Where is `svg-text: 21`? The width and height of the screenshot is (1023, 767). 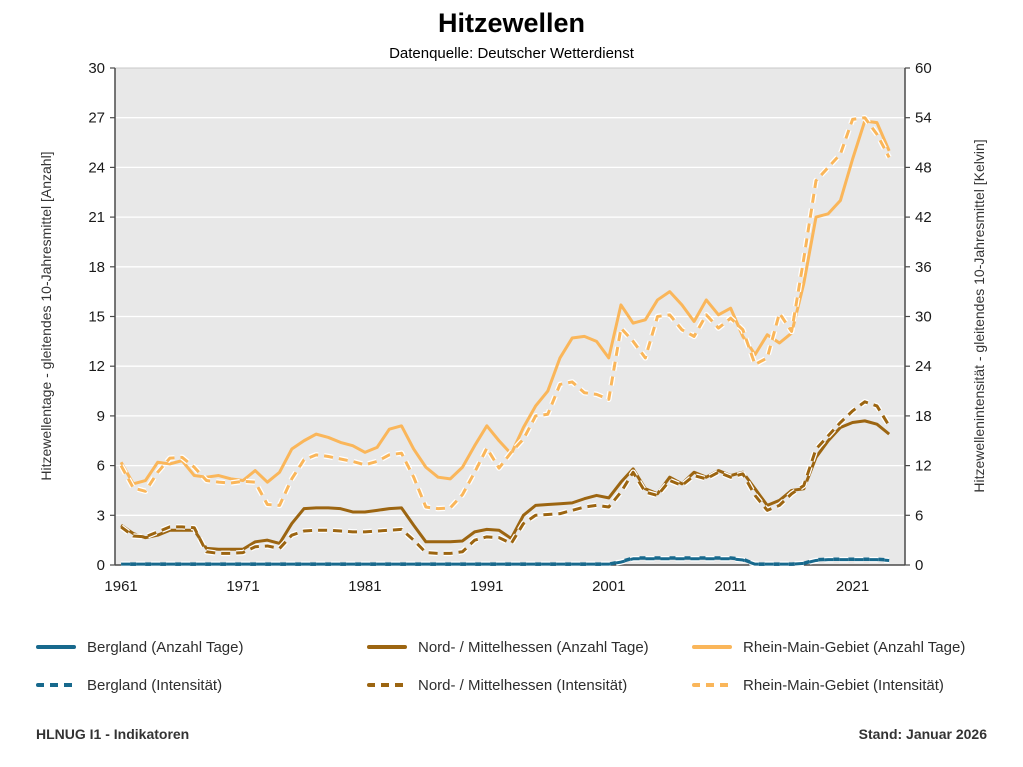 svg-text: 21 is located at coordinates (96, 217).